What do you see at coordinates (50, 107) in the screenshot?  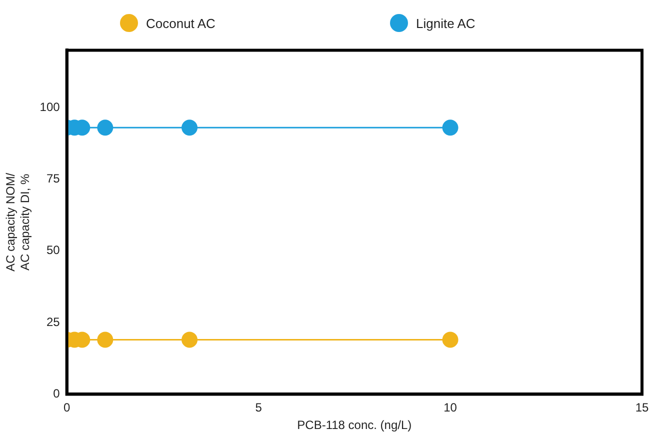 I see `y-tick-label: 100` at bounding box center [50, 107].